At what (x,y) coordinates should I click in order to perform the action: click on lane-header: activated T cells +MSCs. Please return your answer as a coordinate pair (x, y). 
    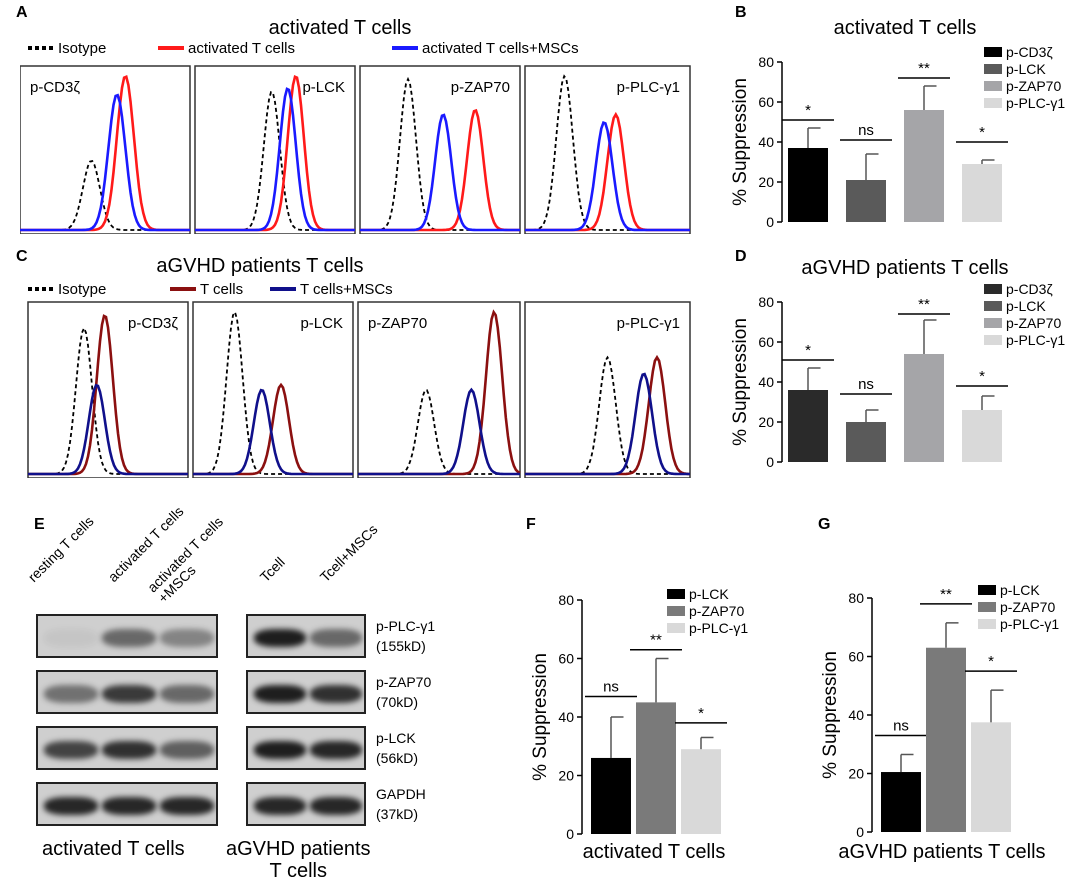
    Looking at the image, I should click on (185, 559).